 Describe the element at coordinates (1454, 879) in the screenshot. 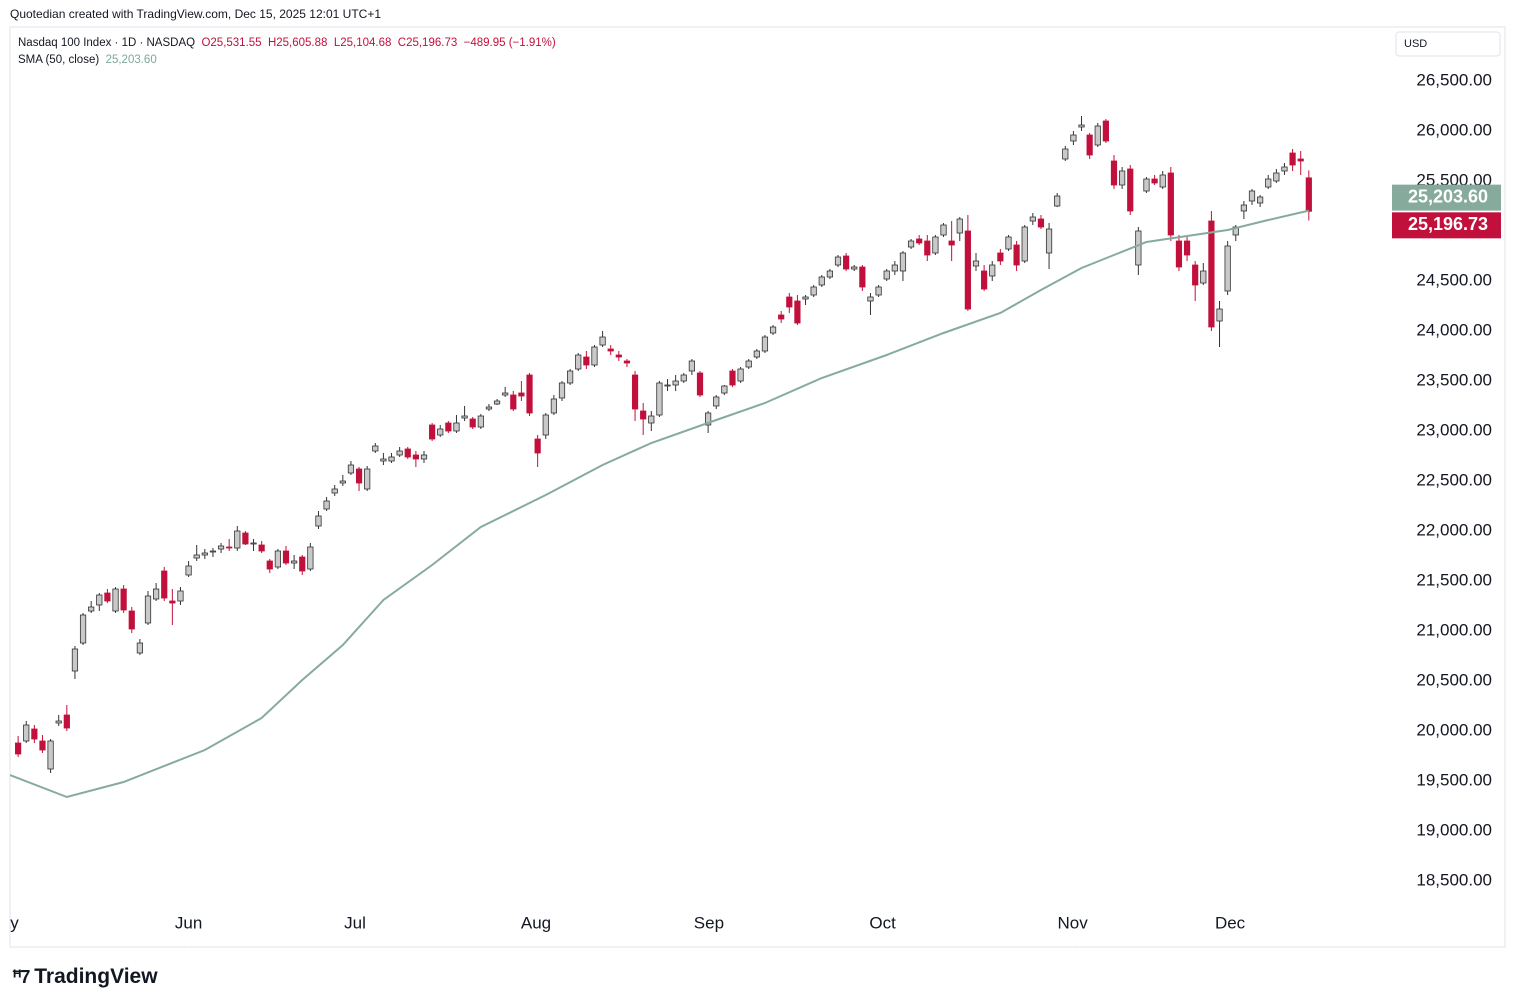

I see `y-tick-label: 18,500.00` at that location.